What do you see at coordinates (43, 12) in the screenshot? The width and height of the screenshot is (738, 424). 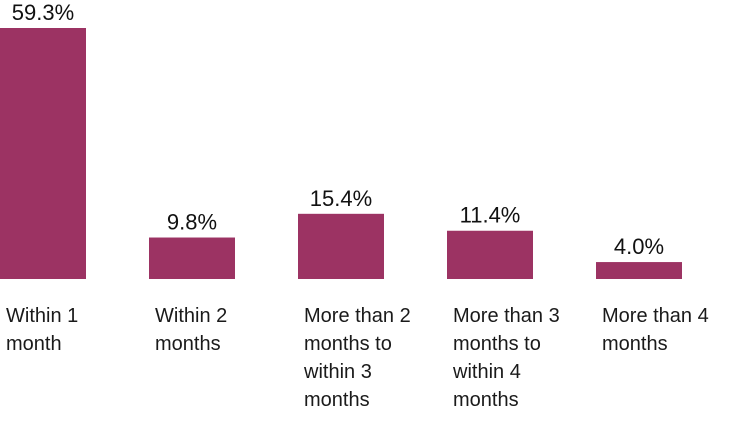 I see `value-label-1: 59.3%` at bounding box center [43, 12].